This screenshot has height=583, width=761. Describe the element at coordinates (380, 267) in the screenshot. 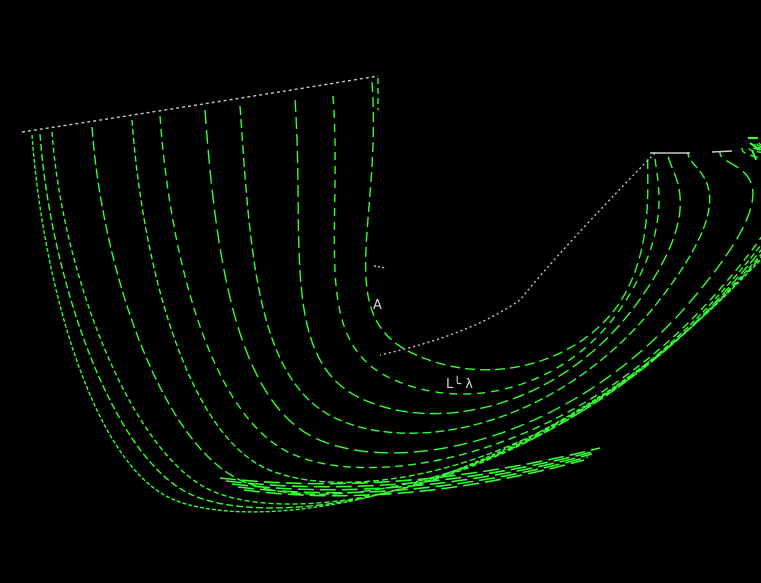

I see `mark-near-a` at that location.